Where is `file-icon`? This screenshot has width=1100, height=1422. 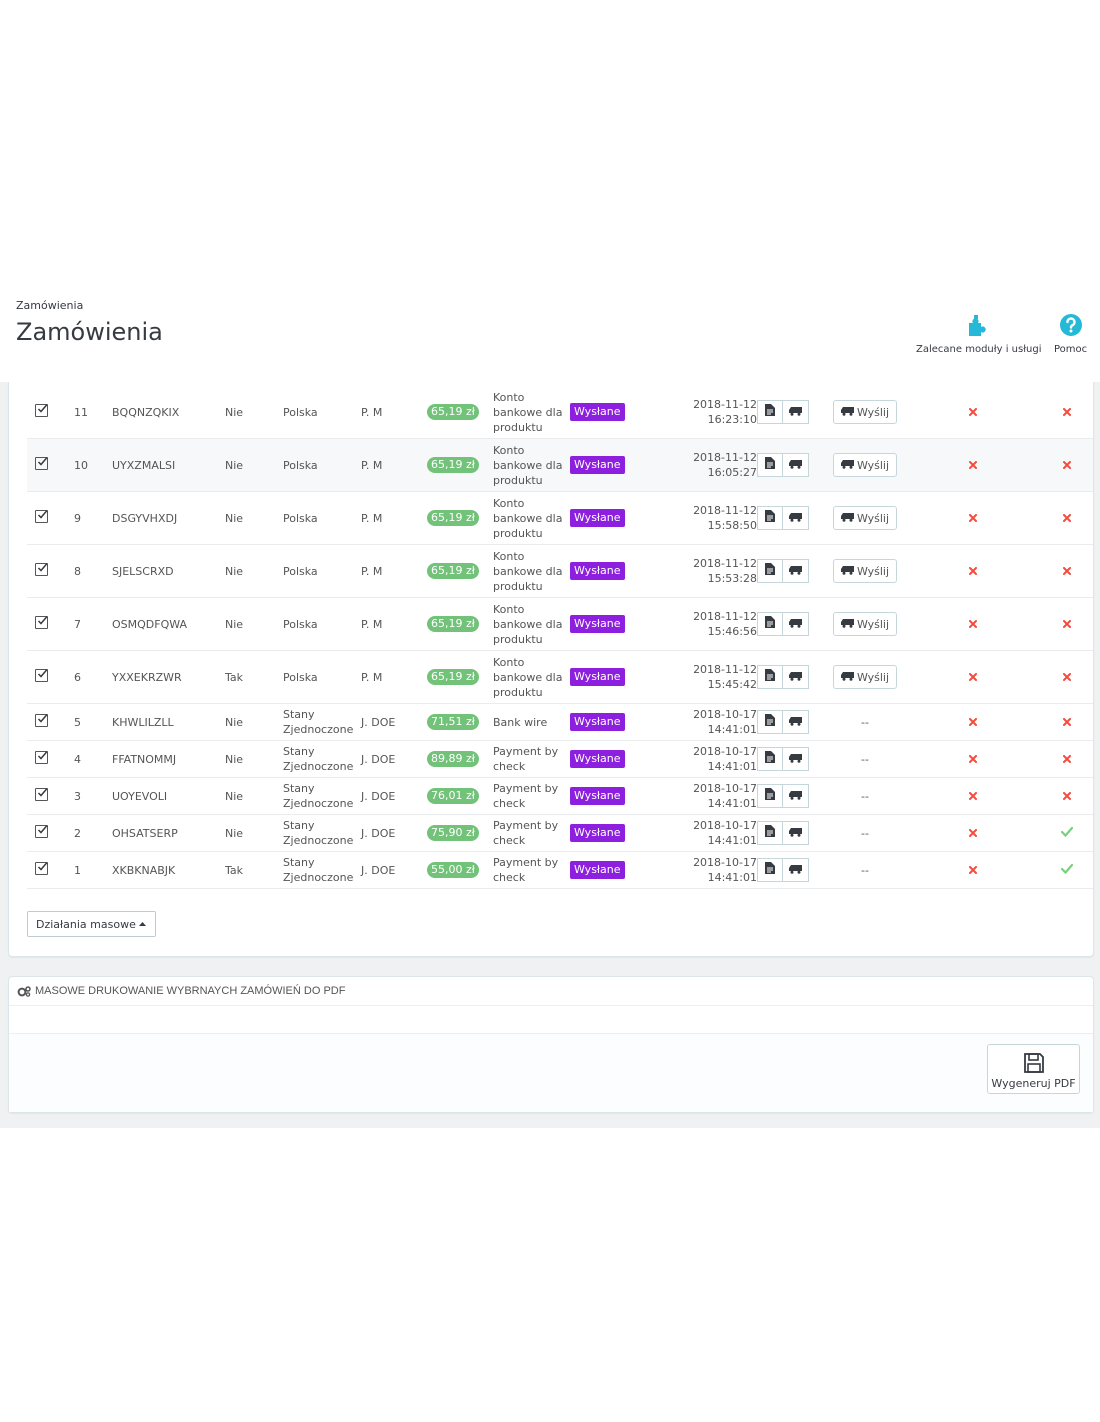 file-icon is located at coordinates (770, 465).